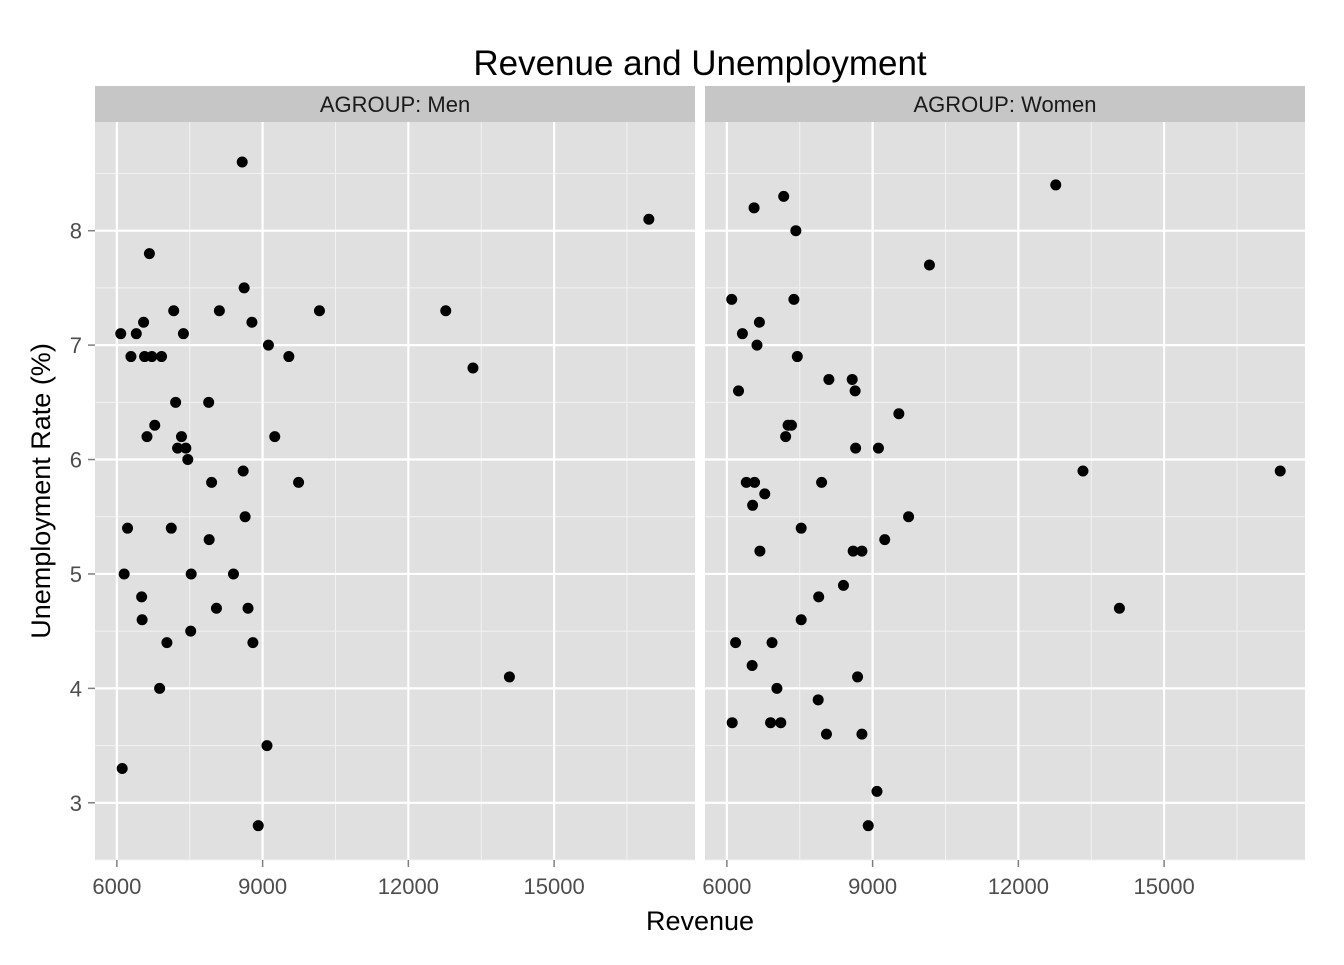 This screenshot has height=965, width=1344. I want to click on facet-strip-label: AGROUP: Men, so click(395, 104).